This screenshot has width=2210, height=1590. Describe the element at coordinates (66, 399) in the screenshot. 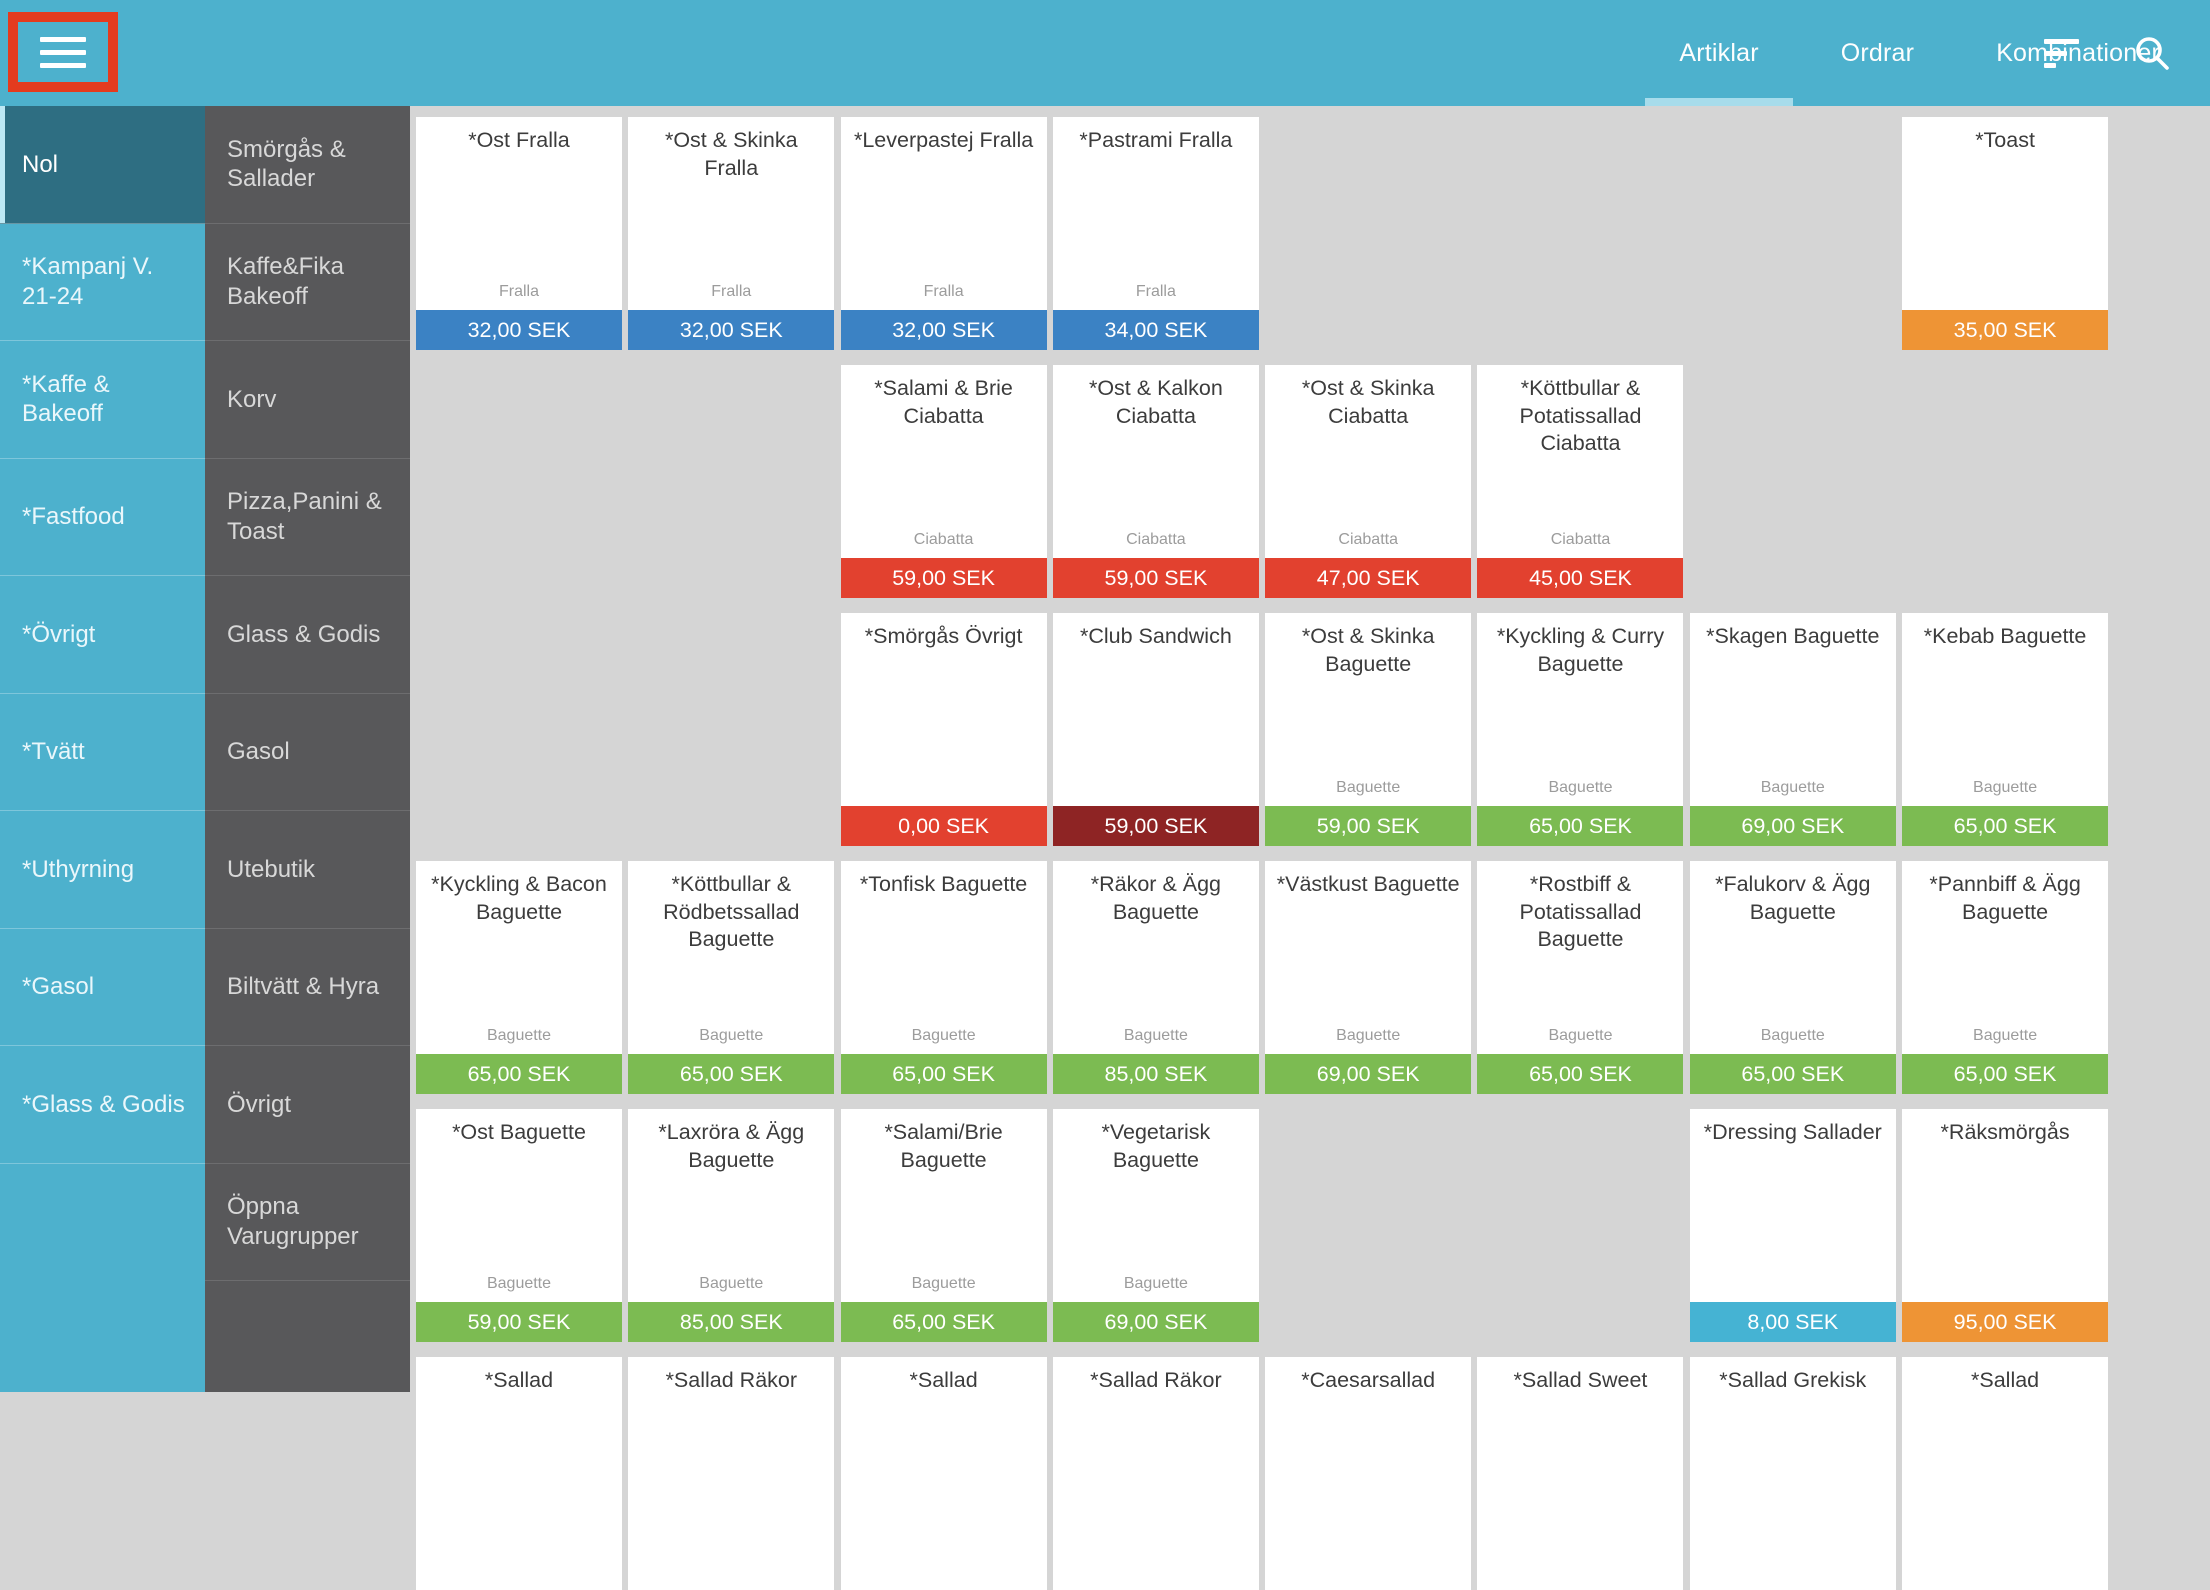

I see `primary-category-label: *Kaffe & Bakeoff` at that location.